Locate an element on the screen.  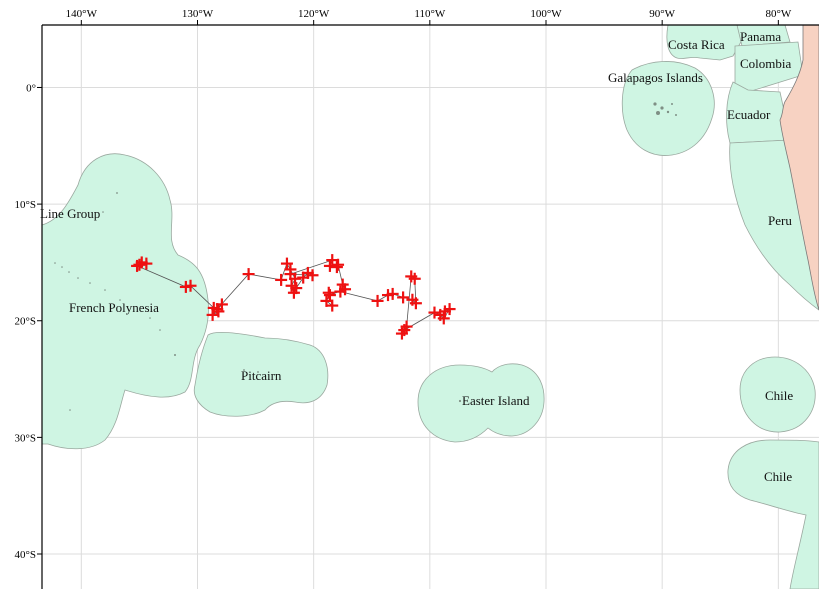
label-panama: Panama is located at coordinates (760, 36).